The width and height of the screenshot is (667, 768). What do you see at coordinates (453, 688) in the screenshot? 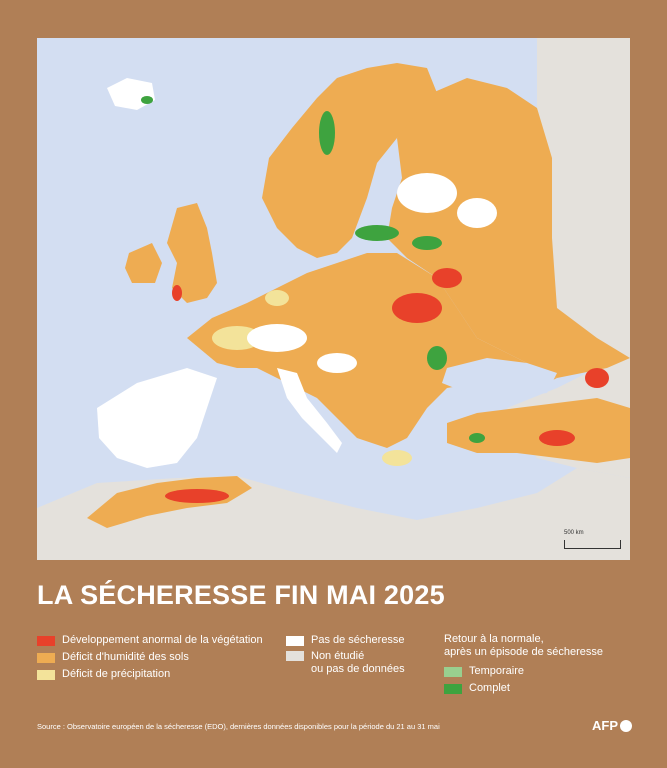
I see `legend-swatch-complete` at bounding box center [453, 688].